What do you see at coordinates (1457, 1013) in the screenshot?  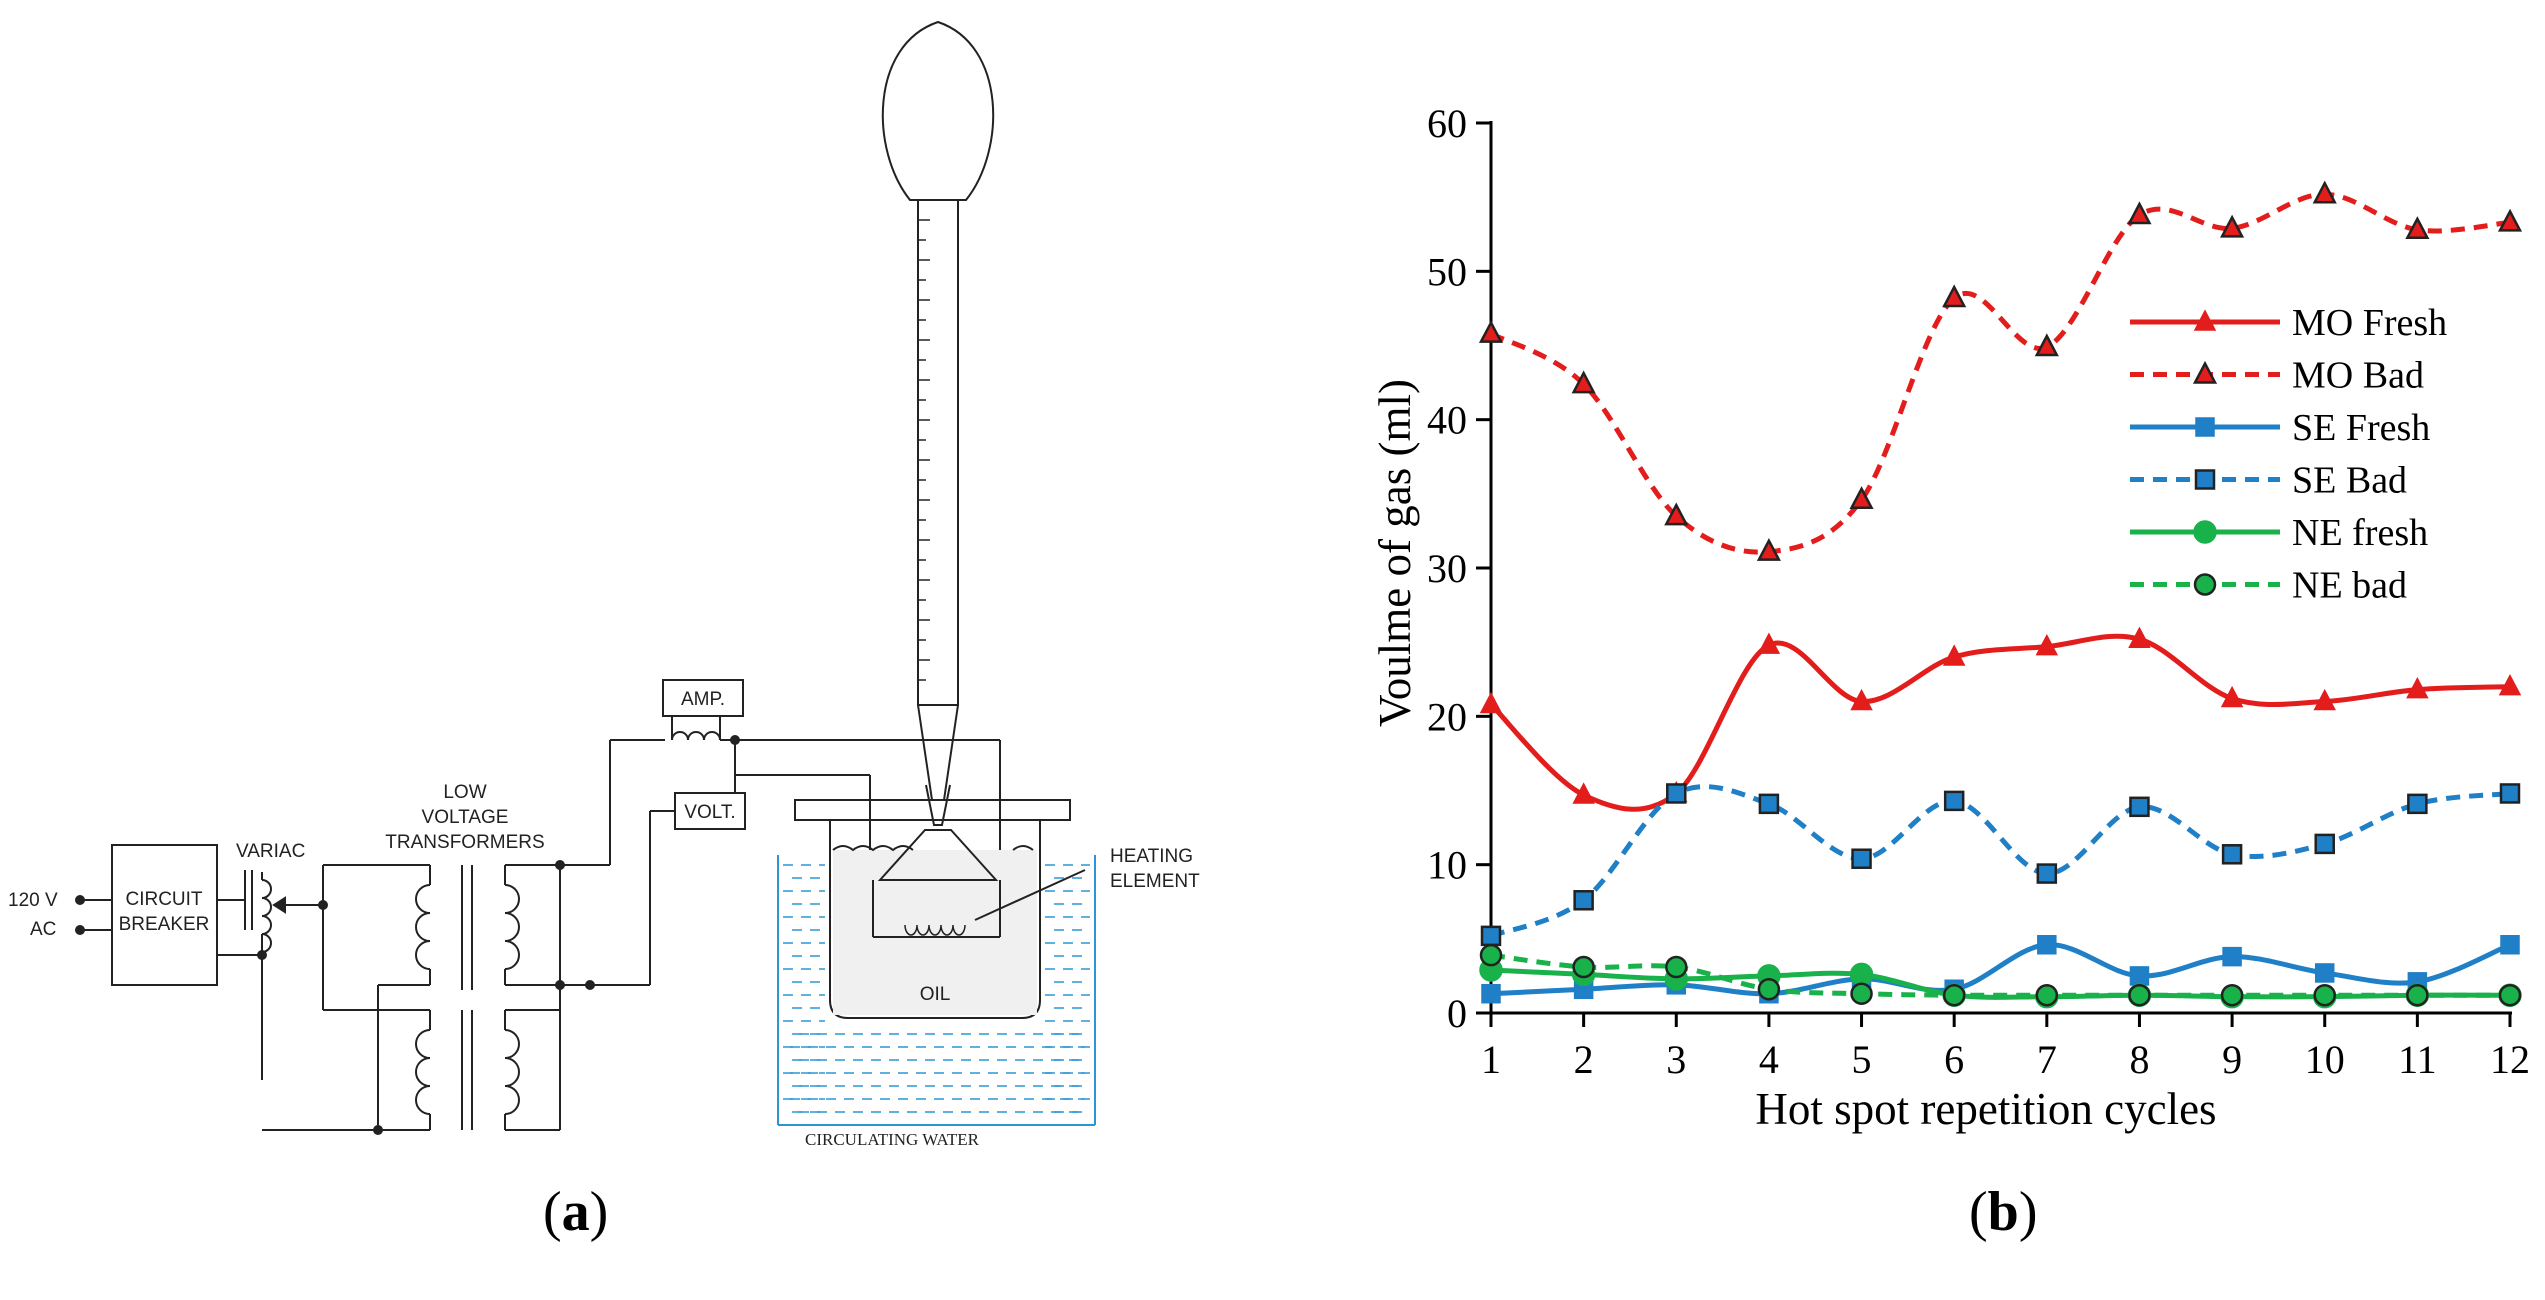 I see `y-tick-label: 0` at bounding box center [1457, 1013].